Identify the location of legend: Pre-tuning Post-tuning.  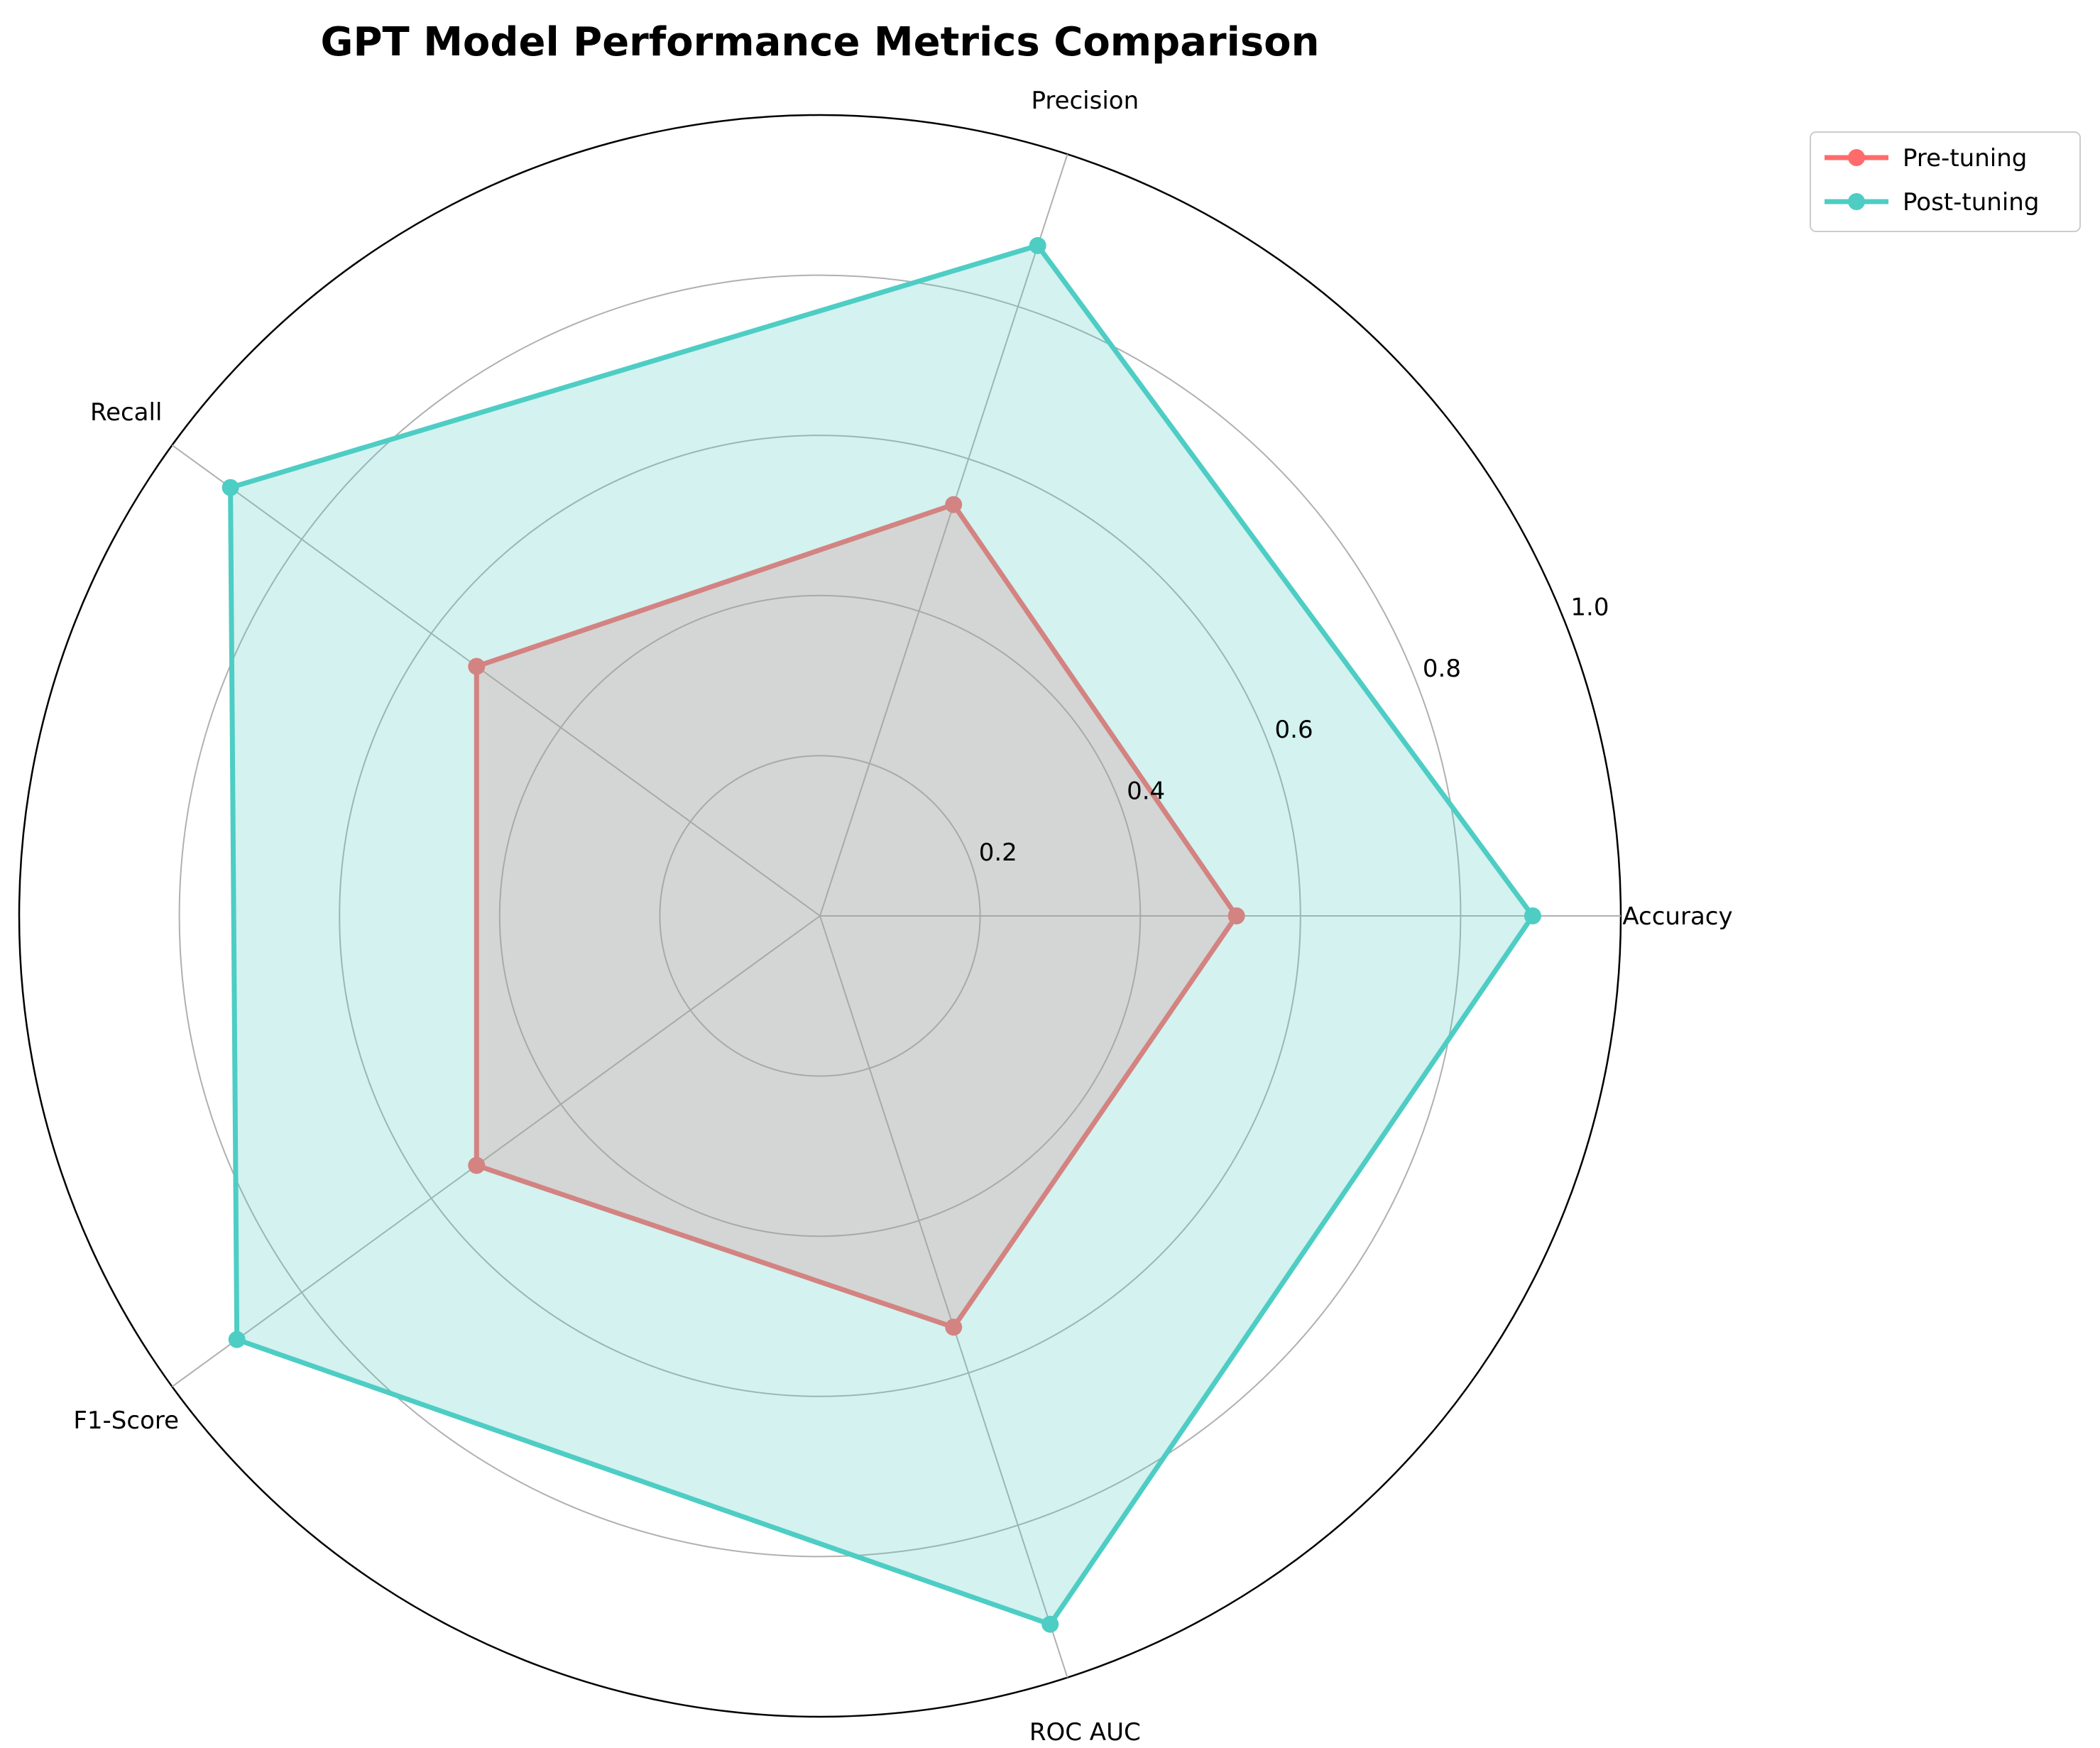
(1945, 181).